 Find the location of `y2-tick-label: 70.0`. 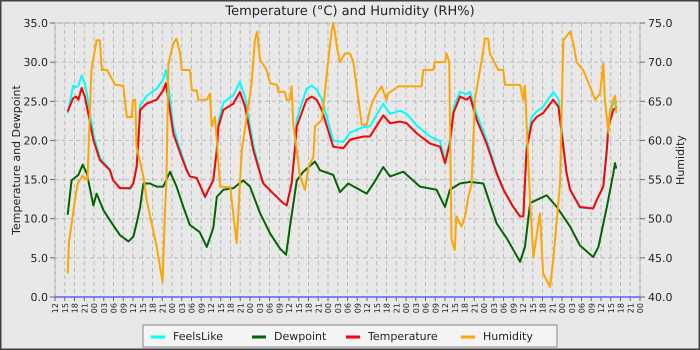

y2-tick-label: 70.0 is located at coordinates (660, 63).